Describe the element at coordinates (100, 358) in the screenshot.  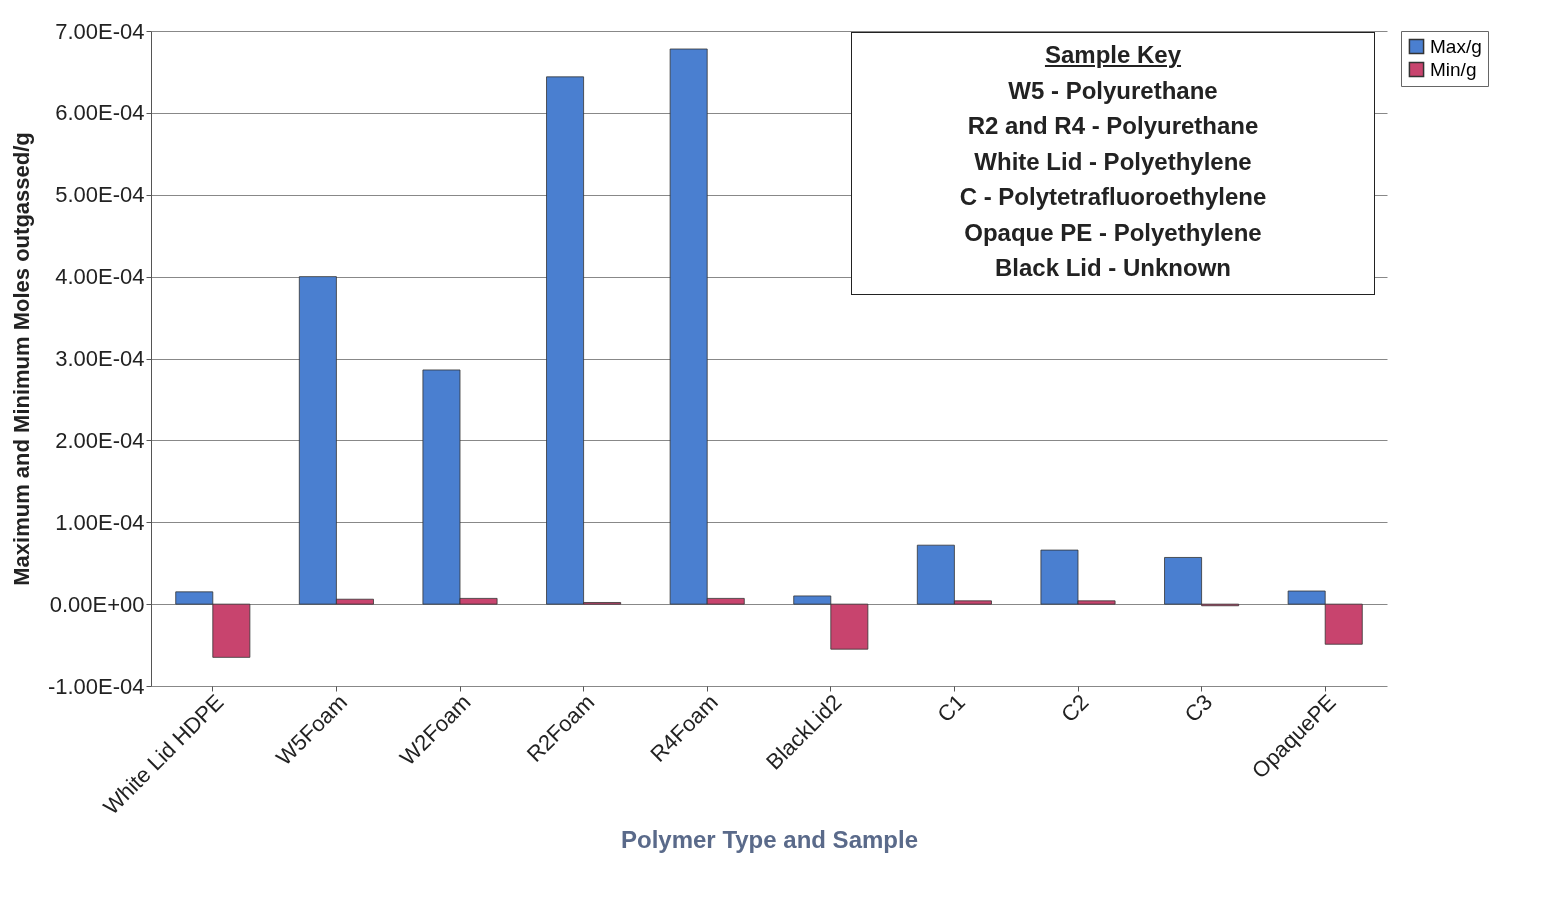
I see `y-tick-label: 3.00E-04` at that location.